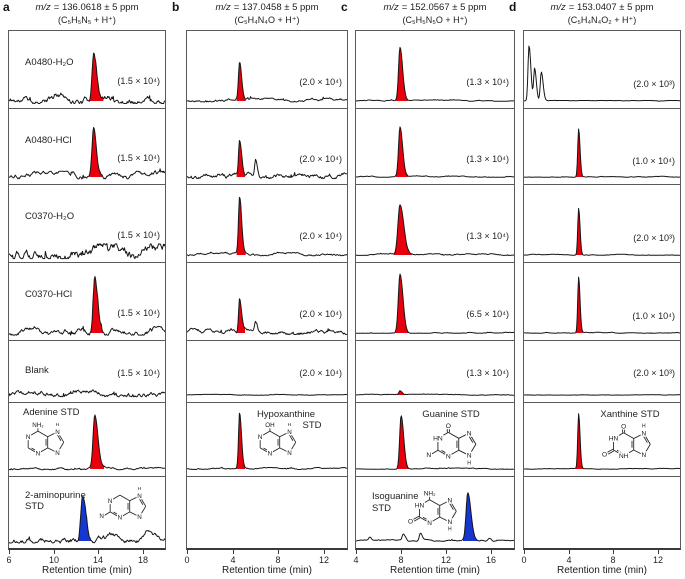  I want to click on formula-line: (C₅H₅N₅ + H⁺), so click(87, 20).